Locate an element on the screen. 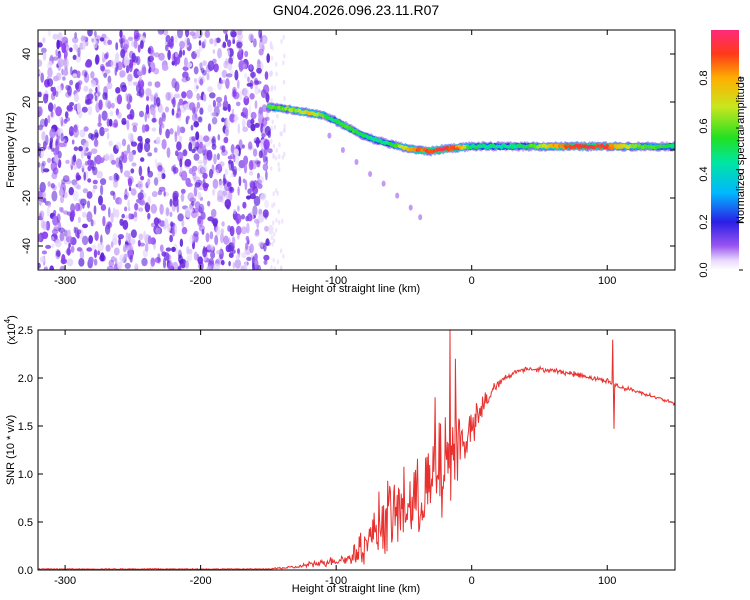 The height and width of the screenshot is (600, 750). x-tick-label: -100 is located at coordinates (336, 581).